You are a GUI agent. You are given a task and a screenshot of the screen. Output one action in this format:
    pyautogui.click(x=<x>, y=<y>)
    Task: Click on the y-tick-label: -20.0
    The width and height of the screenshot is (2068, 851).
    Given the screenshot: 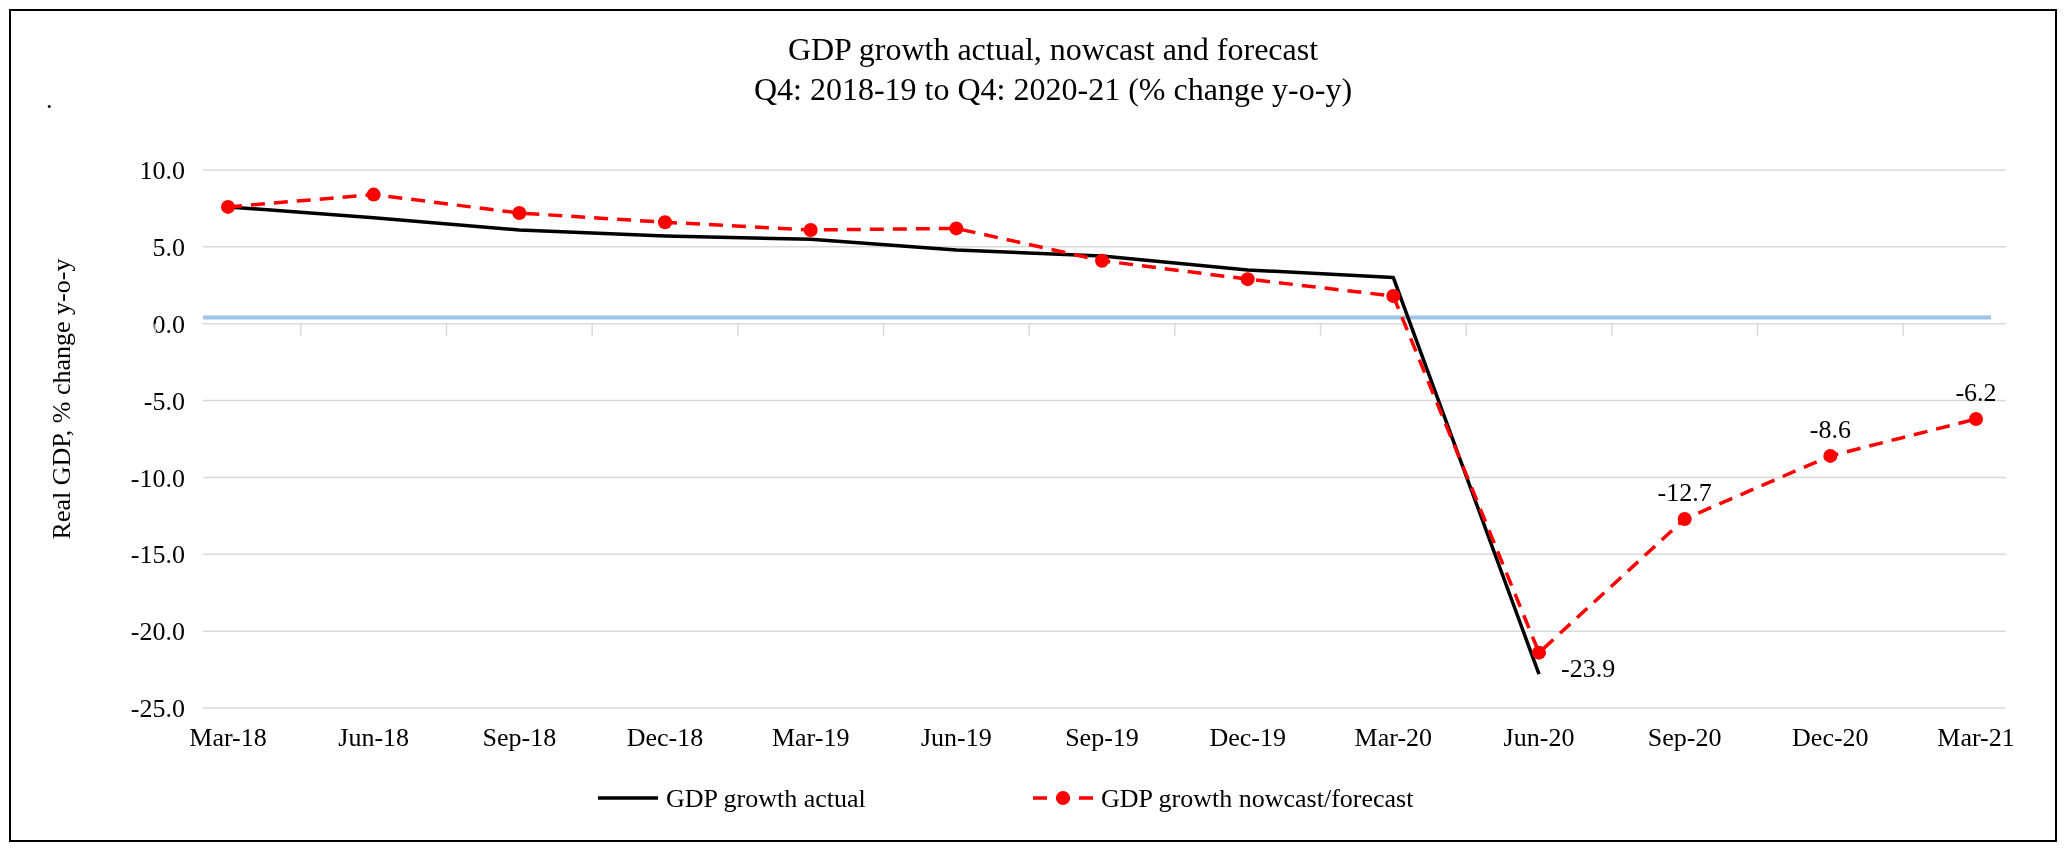 What is the action you would take?
    pyautogui.click(x=157, y=632)
    